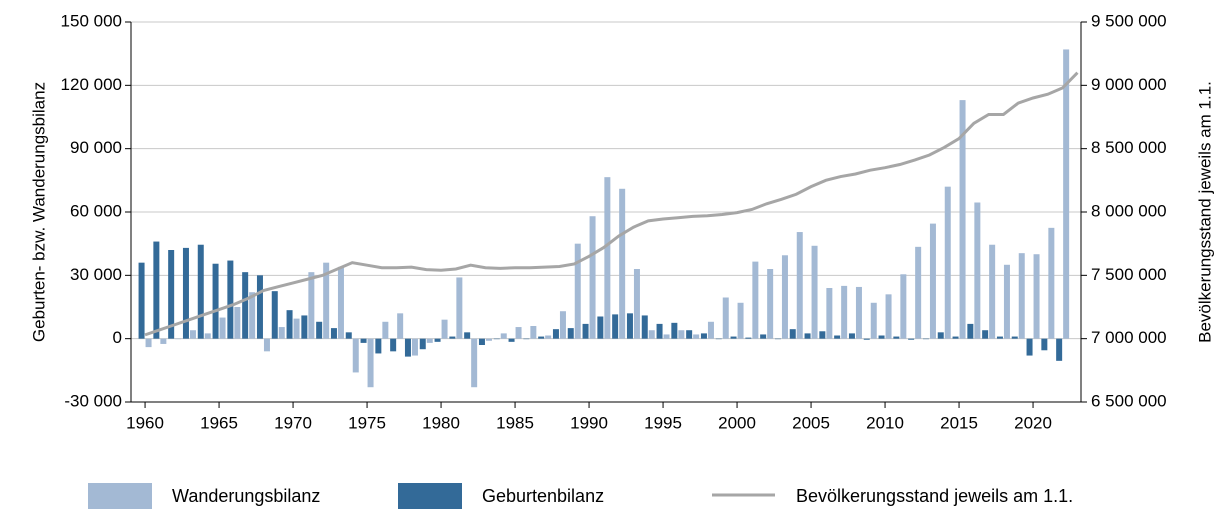 The image size is (1222, 509). What do you see at coordinates (663, 422) in the screenshot?
I see `x-tick-label: 1995` at bounding box center [663, 422].